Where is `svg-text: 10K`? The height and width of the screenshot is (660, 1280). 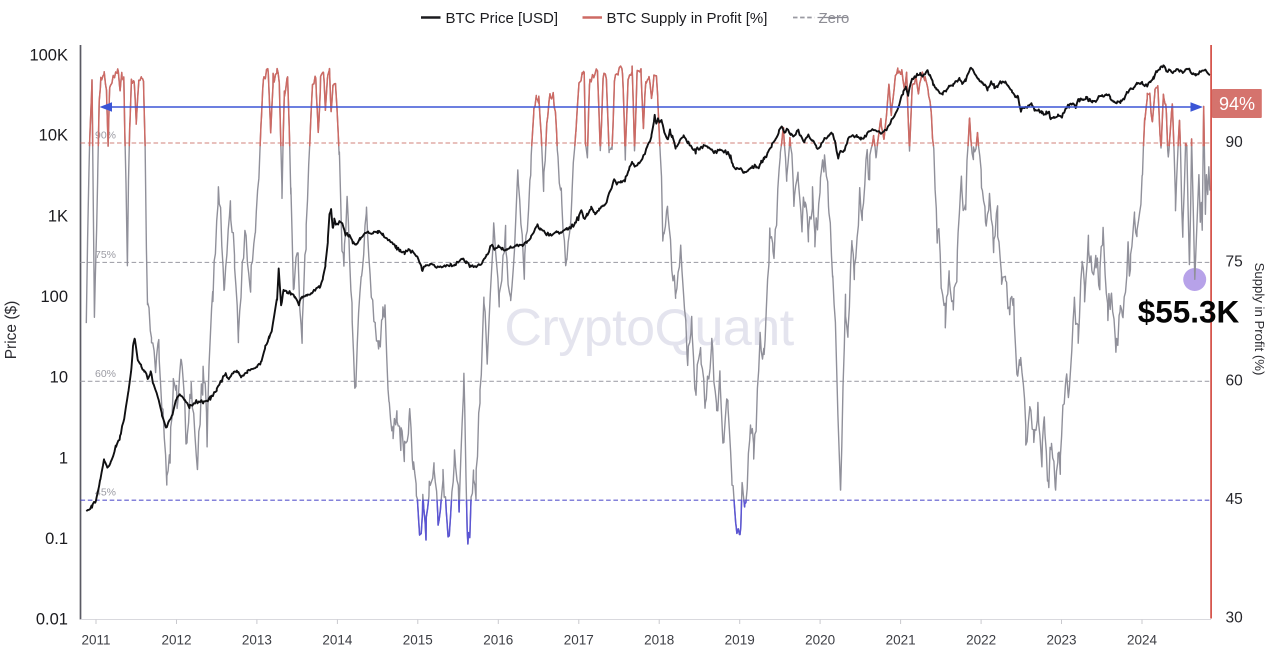 svg-text: 10K is located at coordinates (53, 136).